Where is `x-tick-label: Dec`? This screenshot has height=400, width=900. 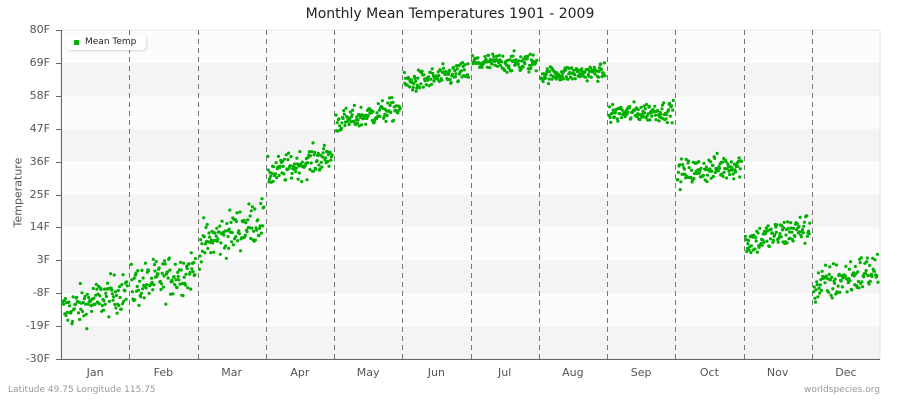
x-tick-label: Dec is located at coordinates (846, 372).